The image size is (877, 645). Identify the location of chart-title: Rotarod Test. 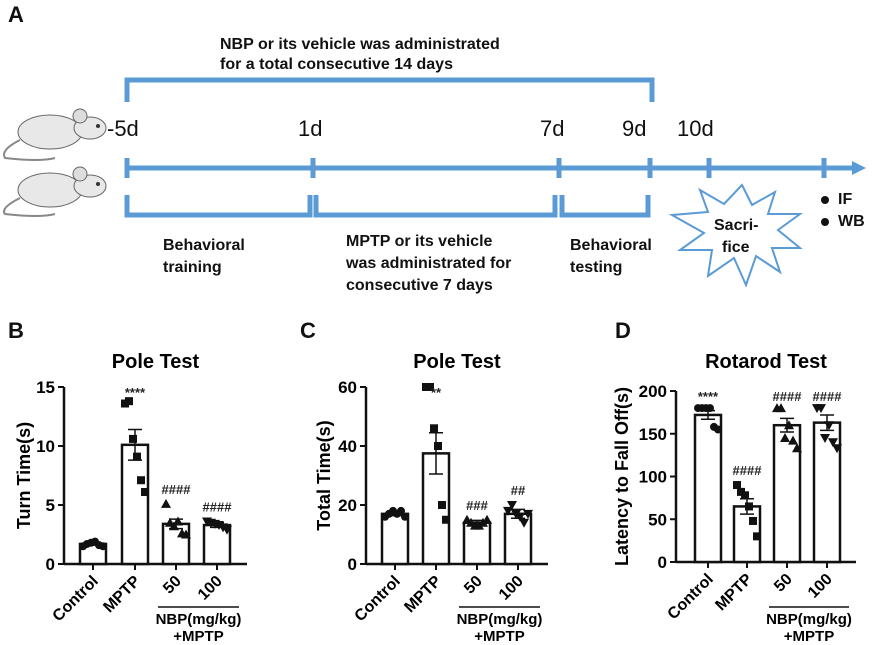
(766, 362).